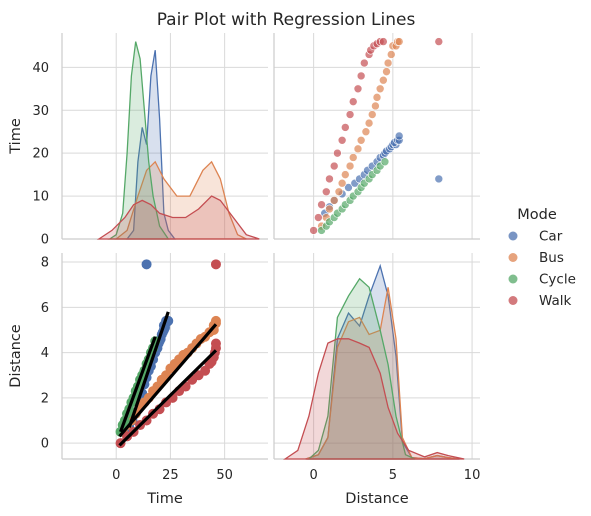 This screenshot has width=591, height=516. I want to click on y-tick-label: 10, so click(40, 197).